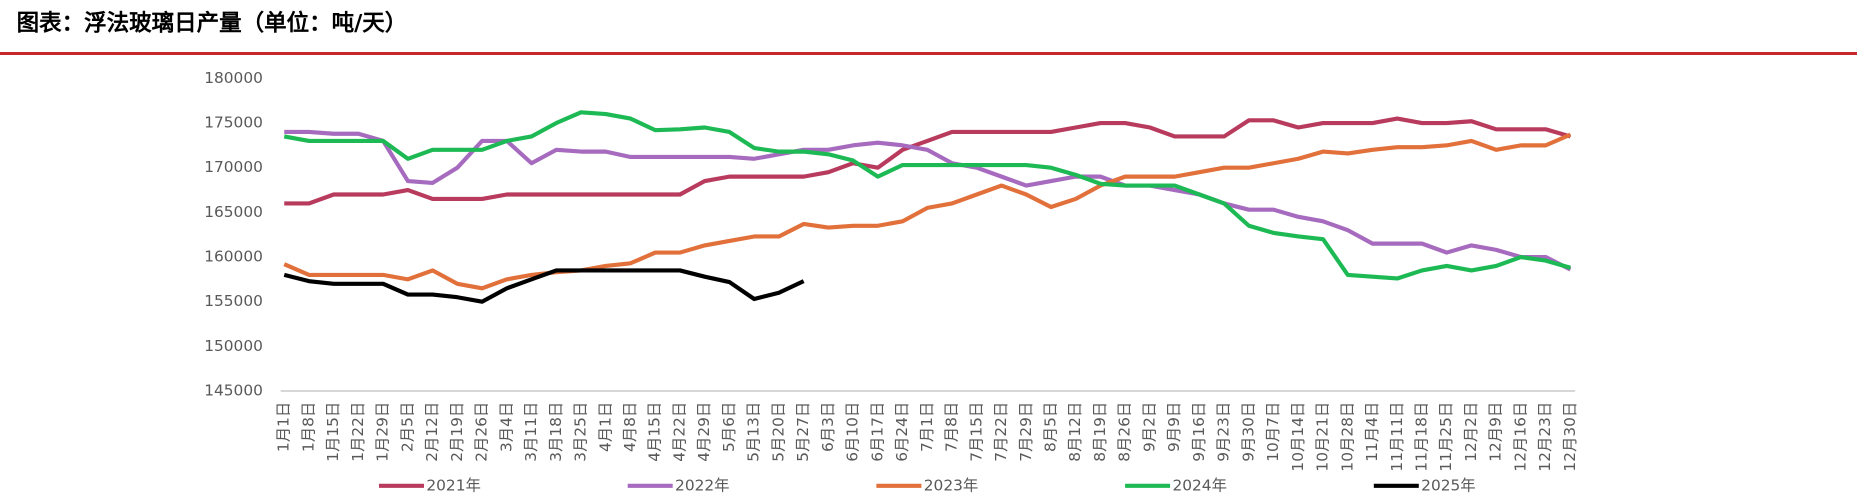 This screenshot has height=499, width=1857. What do you see at coordinates (729, 427) in the screenshot?
I see `x-tick-label: 5月6日` at bounding box center [729, 427].